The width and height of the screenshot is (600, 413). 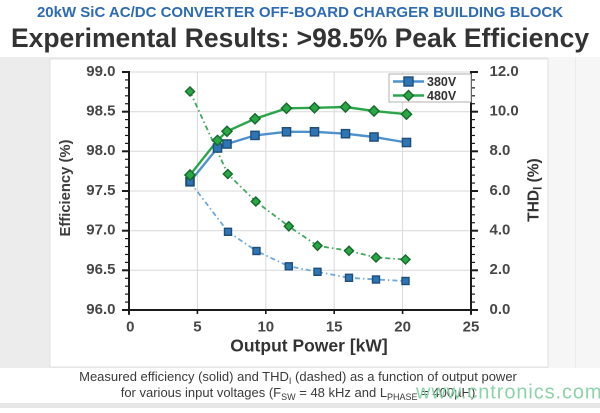 I want to click on svg-text: 5, so click(x=197, y=327).